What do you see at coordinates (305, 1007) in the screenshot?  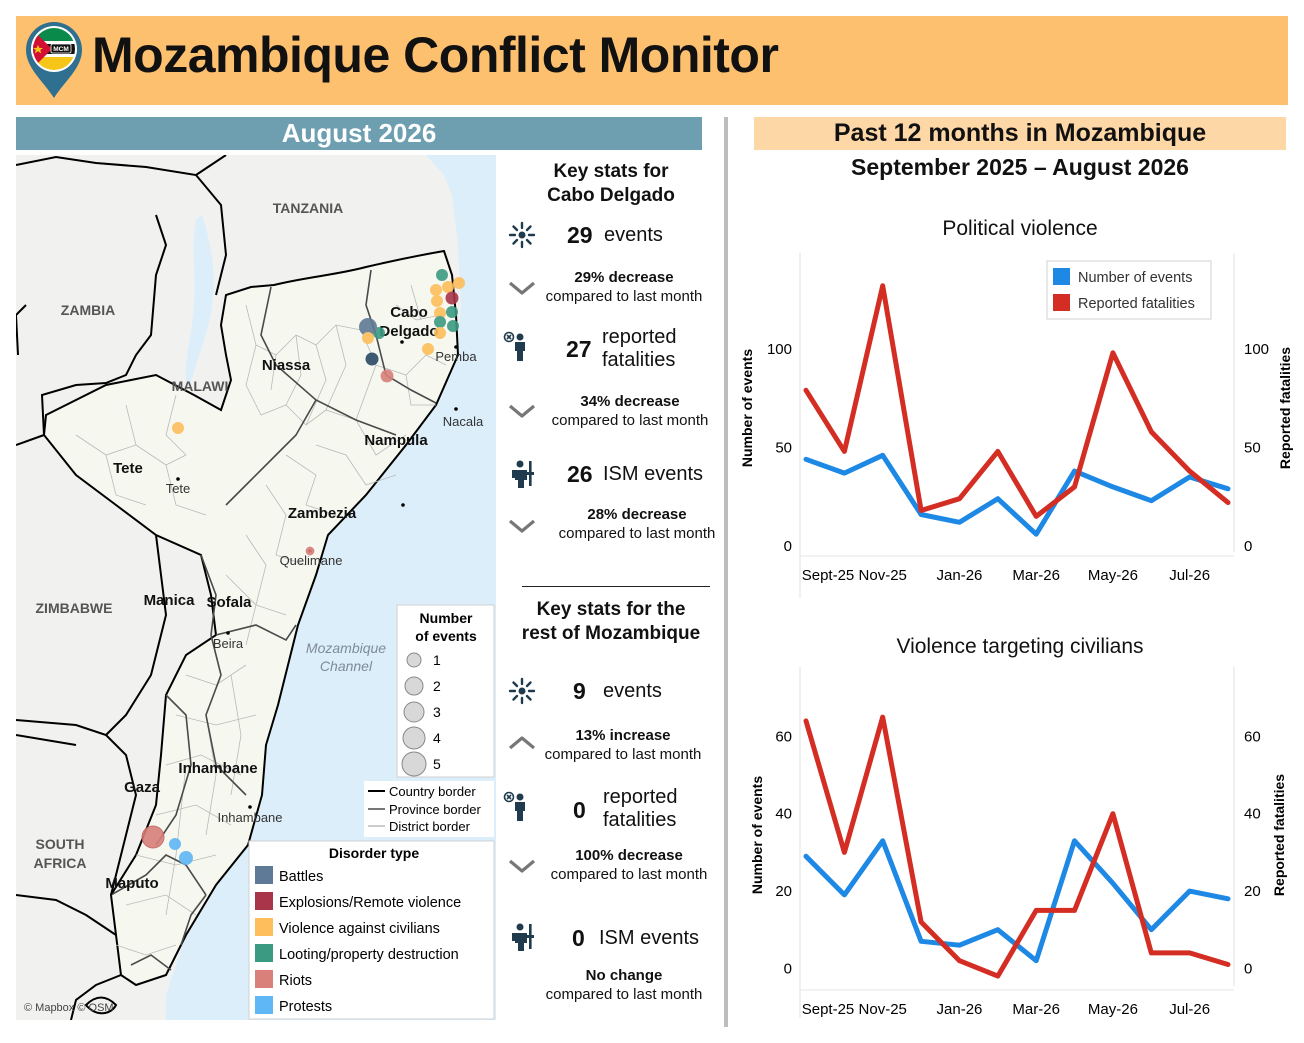 I see `disorder-legend-protests: Protests` at bounding box center [305, 1007].